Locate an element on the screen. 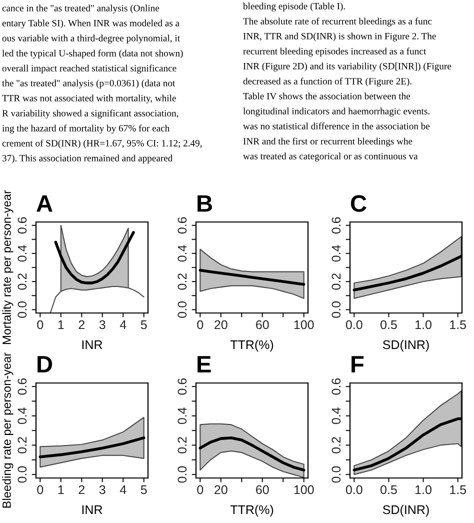 The image size is (474, 523). text: cance in the "as treated" analysis (Online is located at coordinates (81, 9).